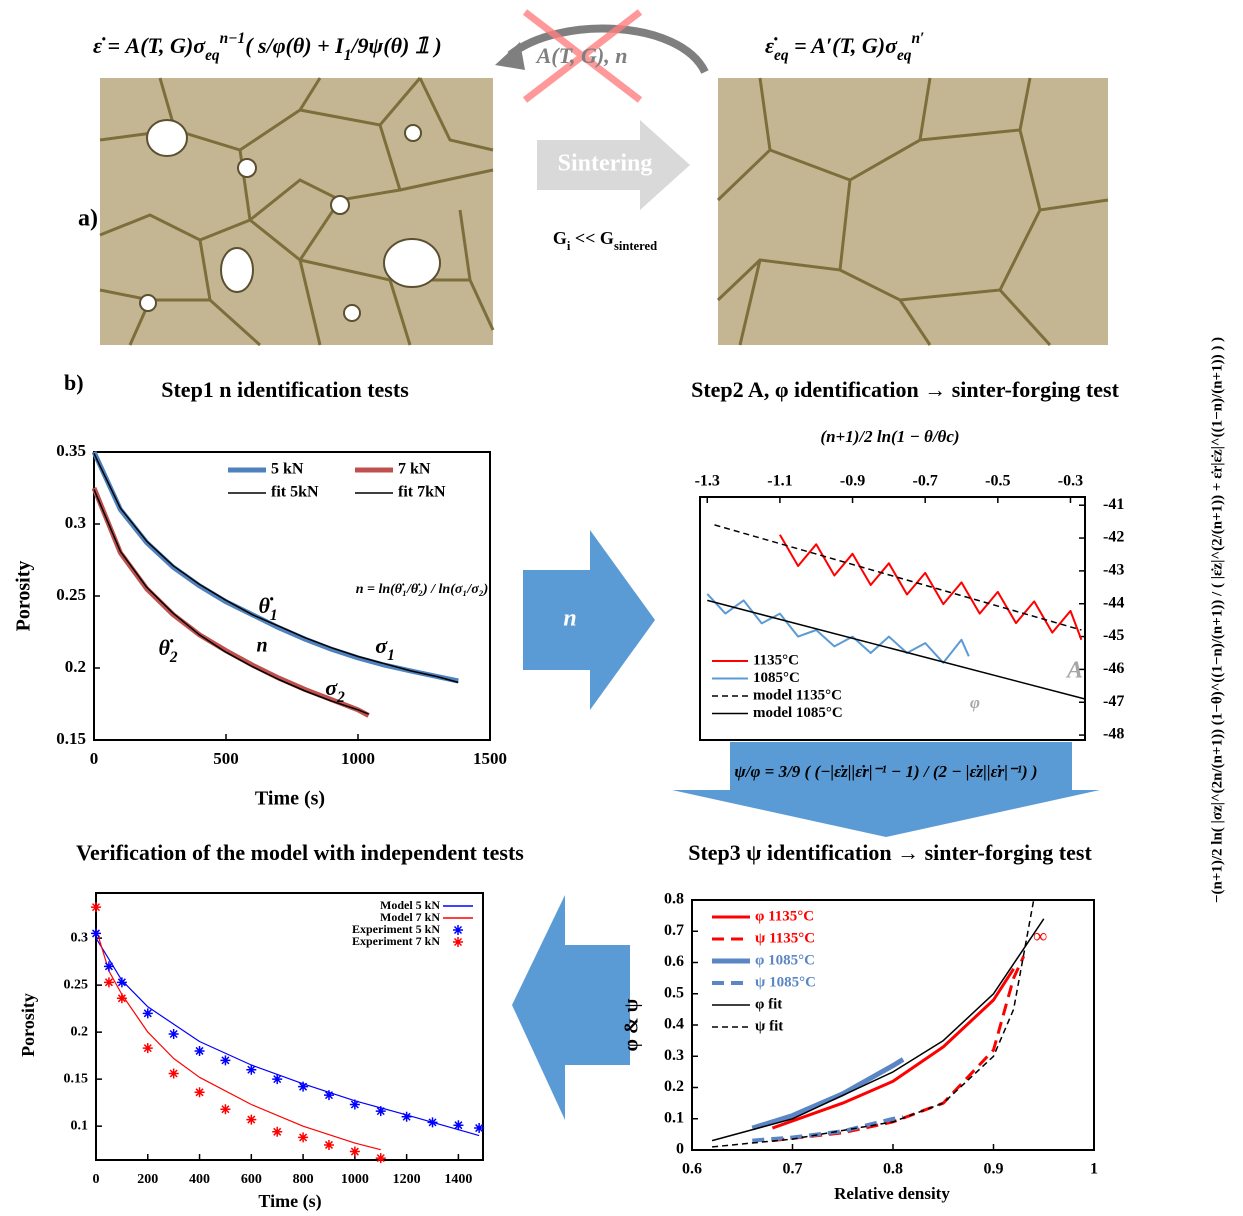  Describe the element at coordinates (199, 1179) in the screenshot. I see `x-tick-label: 400` at that location.